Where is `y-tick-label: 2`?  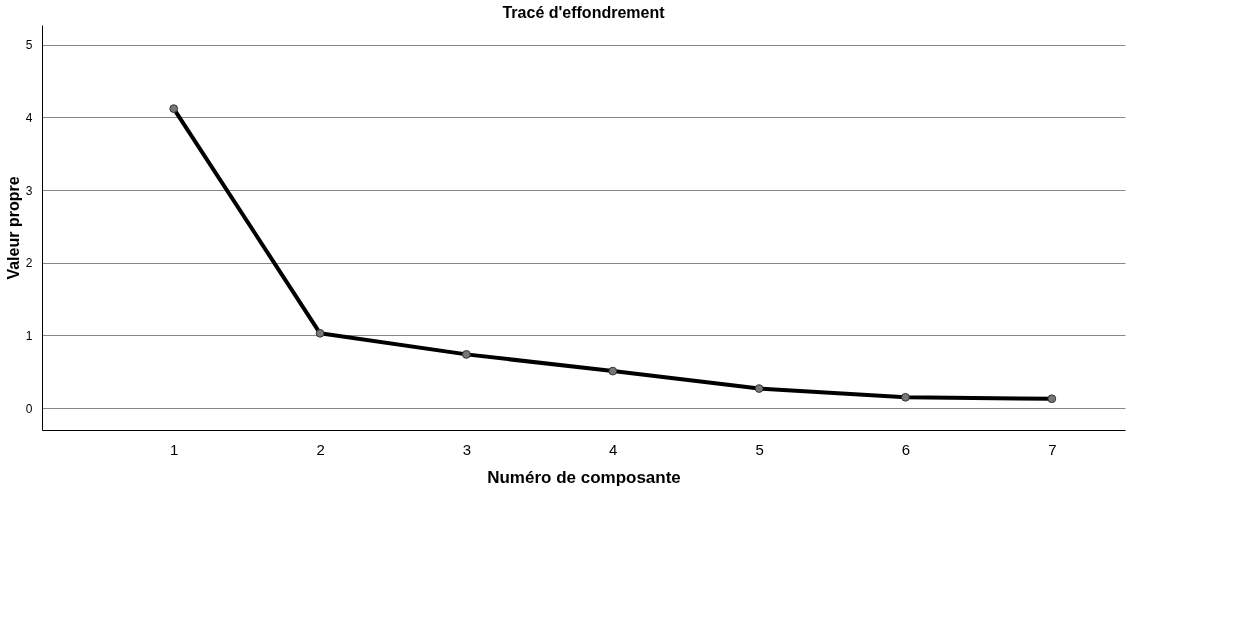
y-tick-label: 2 is located at coordinates (29, 263).